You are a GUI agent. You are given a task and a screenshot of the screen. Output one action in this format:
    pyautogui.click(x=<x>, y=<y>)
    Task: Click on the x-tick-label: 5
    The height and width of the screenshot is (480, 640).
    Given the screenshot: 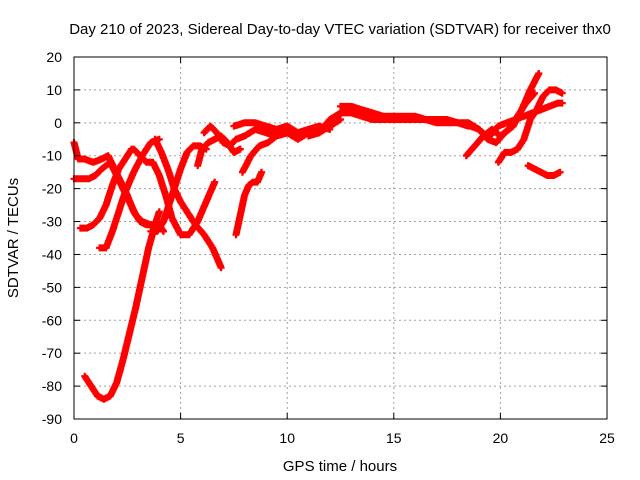 What is the action you would take?
    pyautogui.click(x=181, y=438)
    